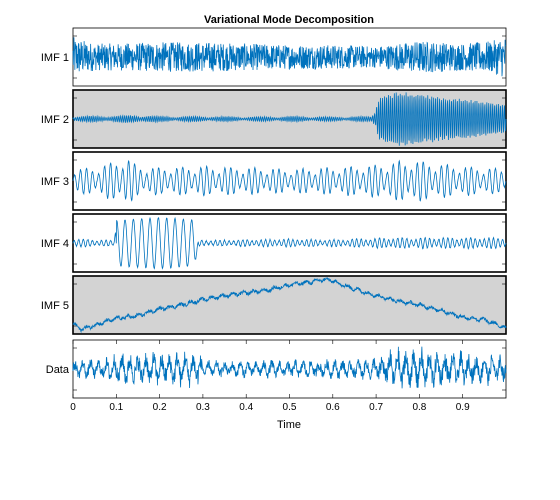 The height and width of the screenshot is (500, 560). I want to click on x-tick-label: 0, so click(73, 407).